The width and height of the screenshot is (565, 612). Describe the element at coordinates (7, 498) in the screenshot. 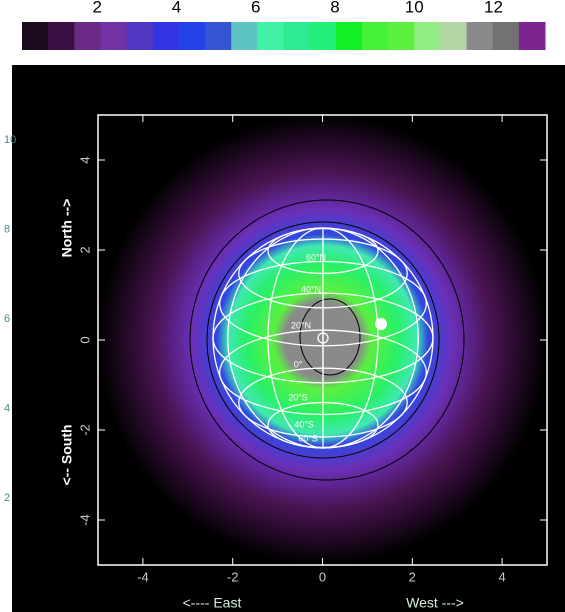

I see `y2-tick-label: 2` at that location.